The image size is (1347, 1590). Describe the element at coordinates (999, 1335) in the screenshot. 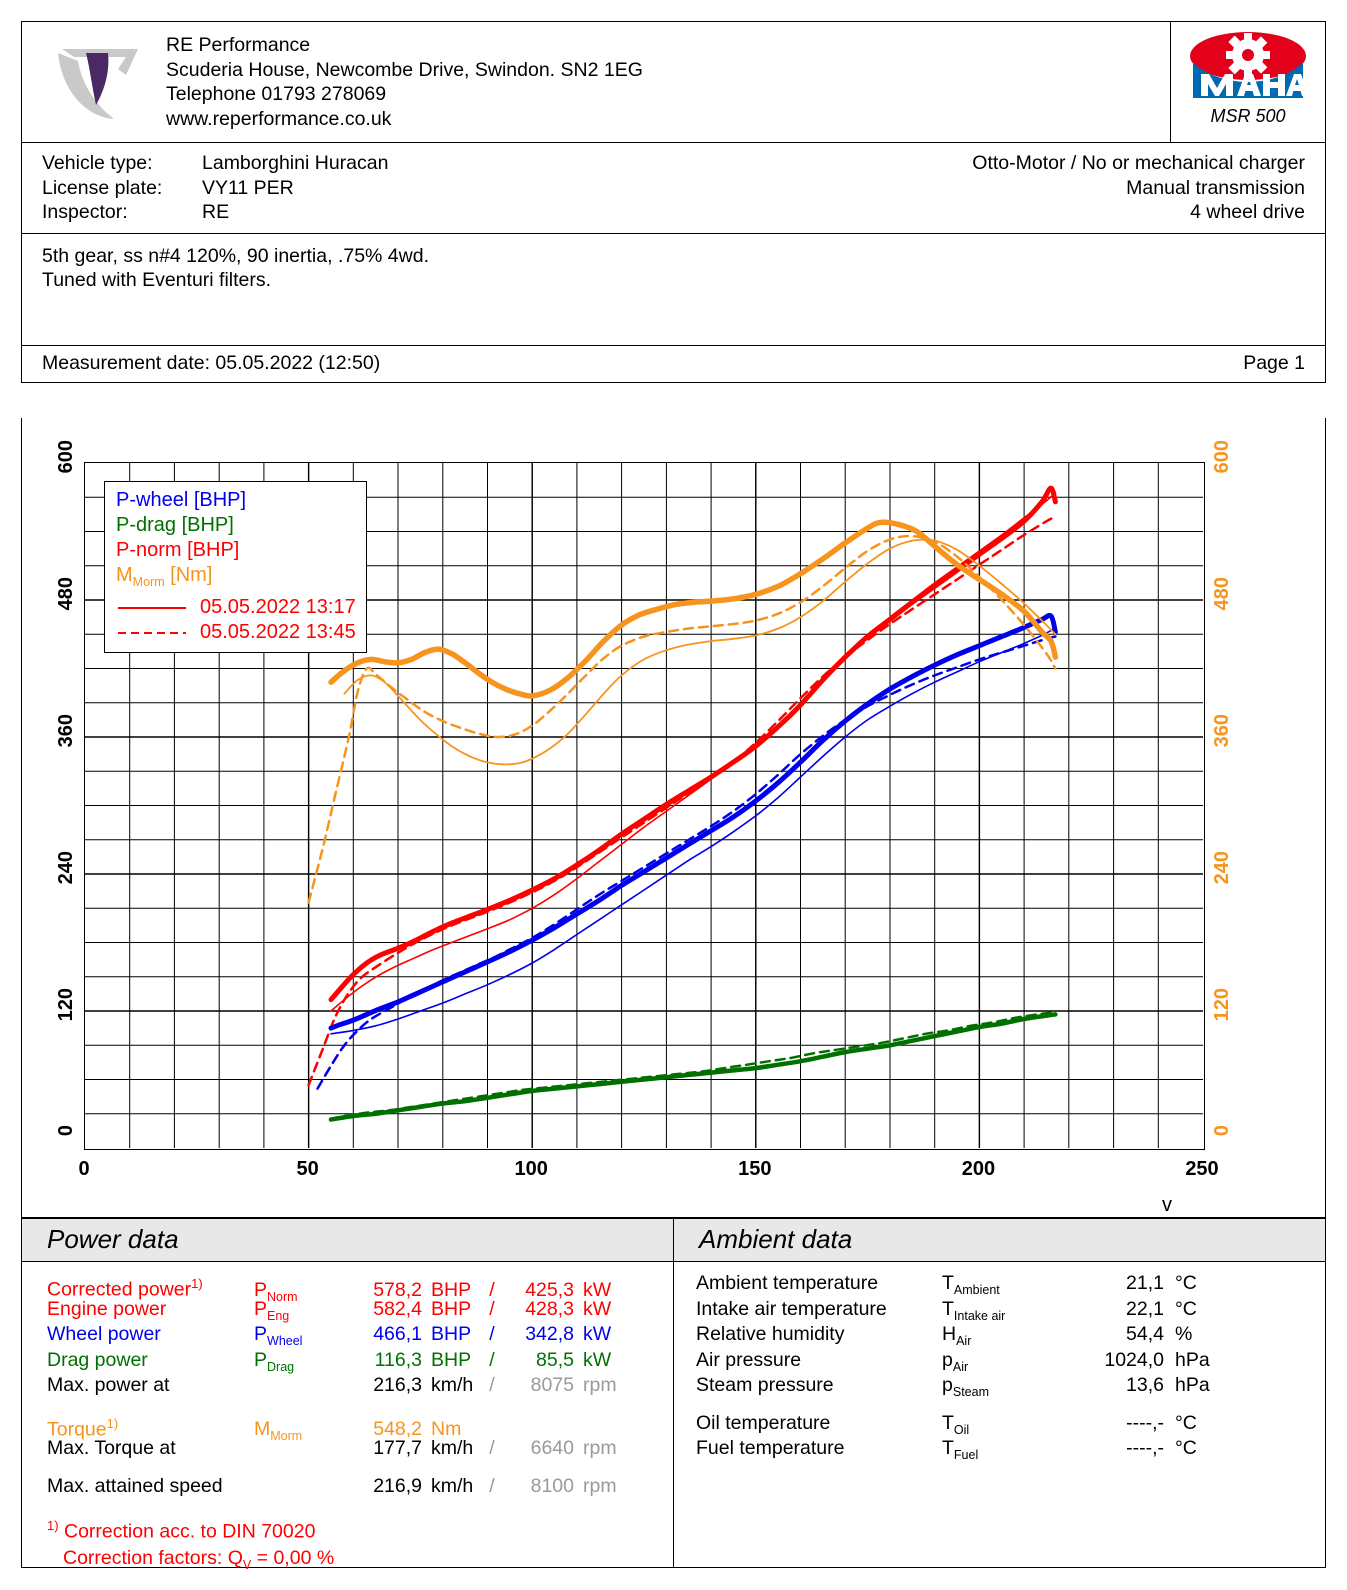

I see `ambient-row-2: Relative humidity HAir 54,4%` at that location.